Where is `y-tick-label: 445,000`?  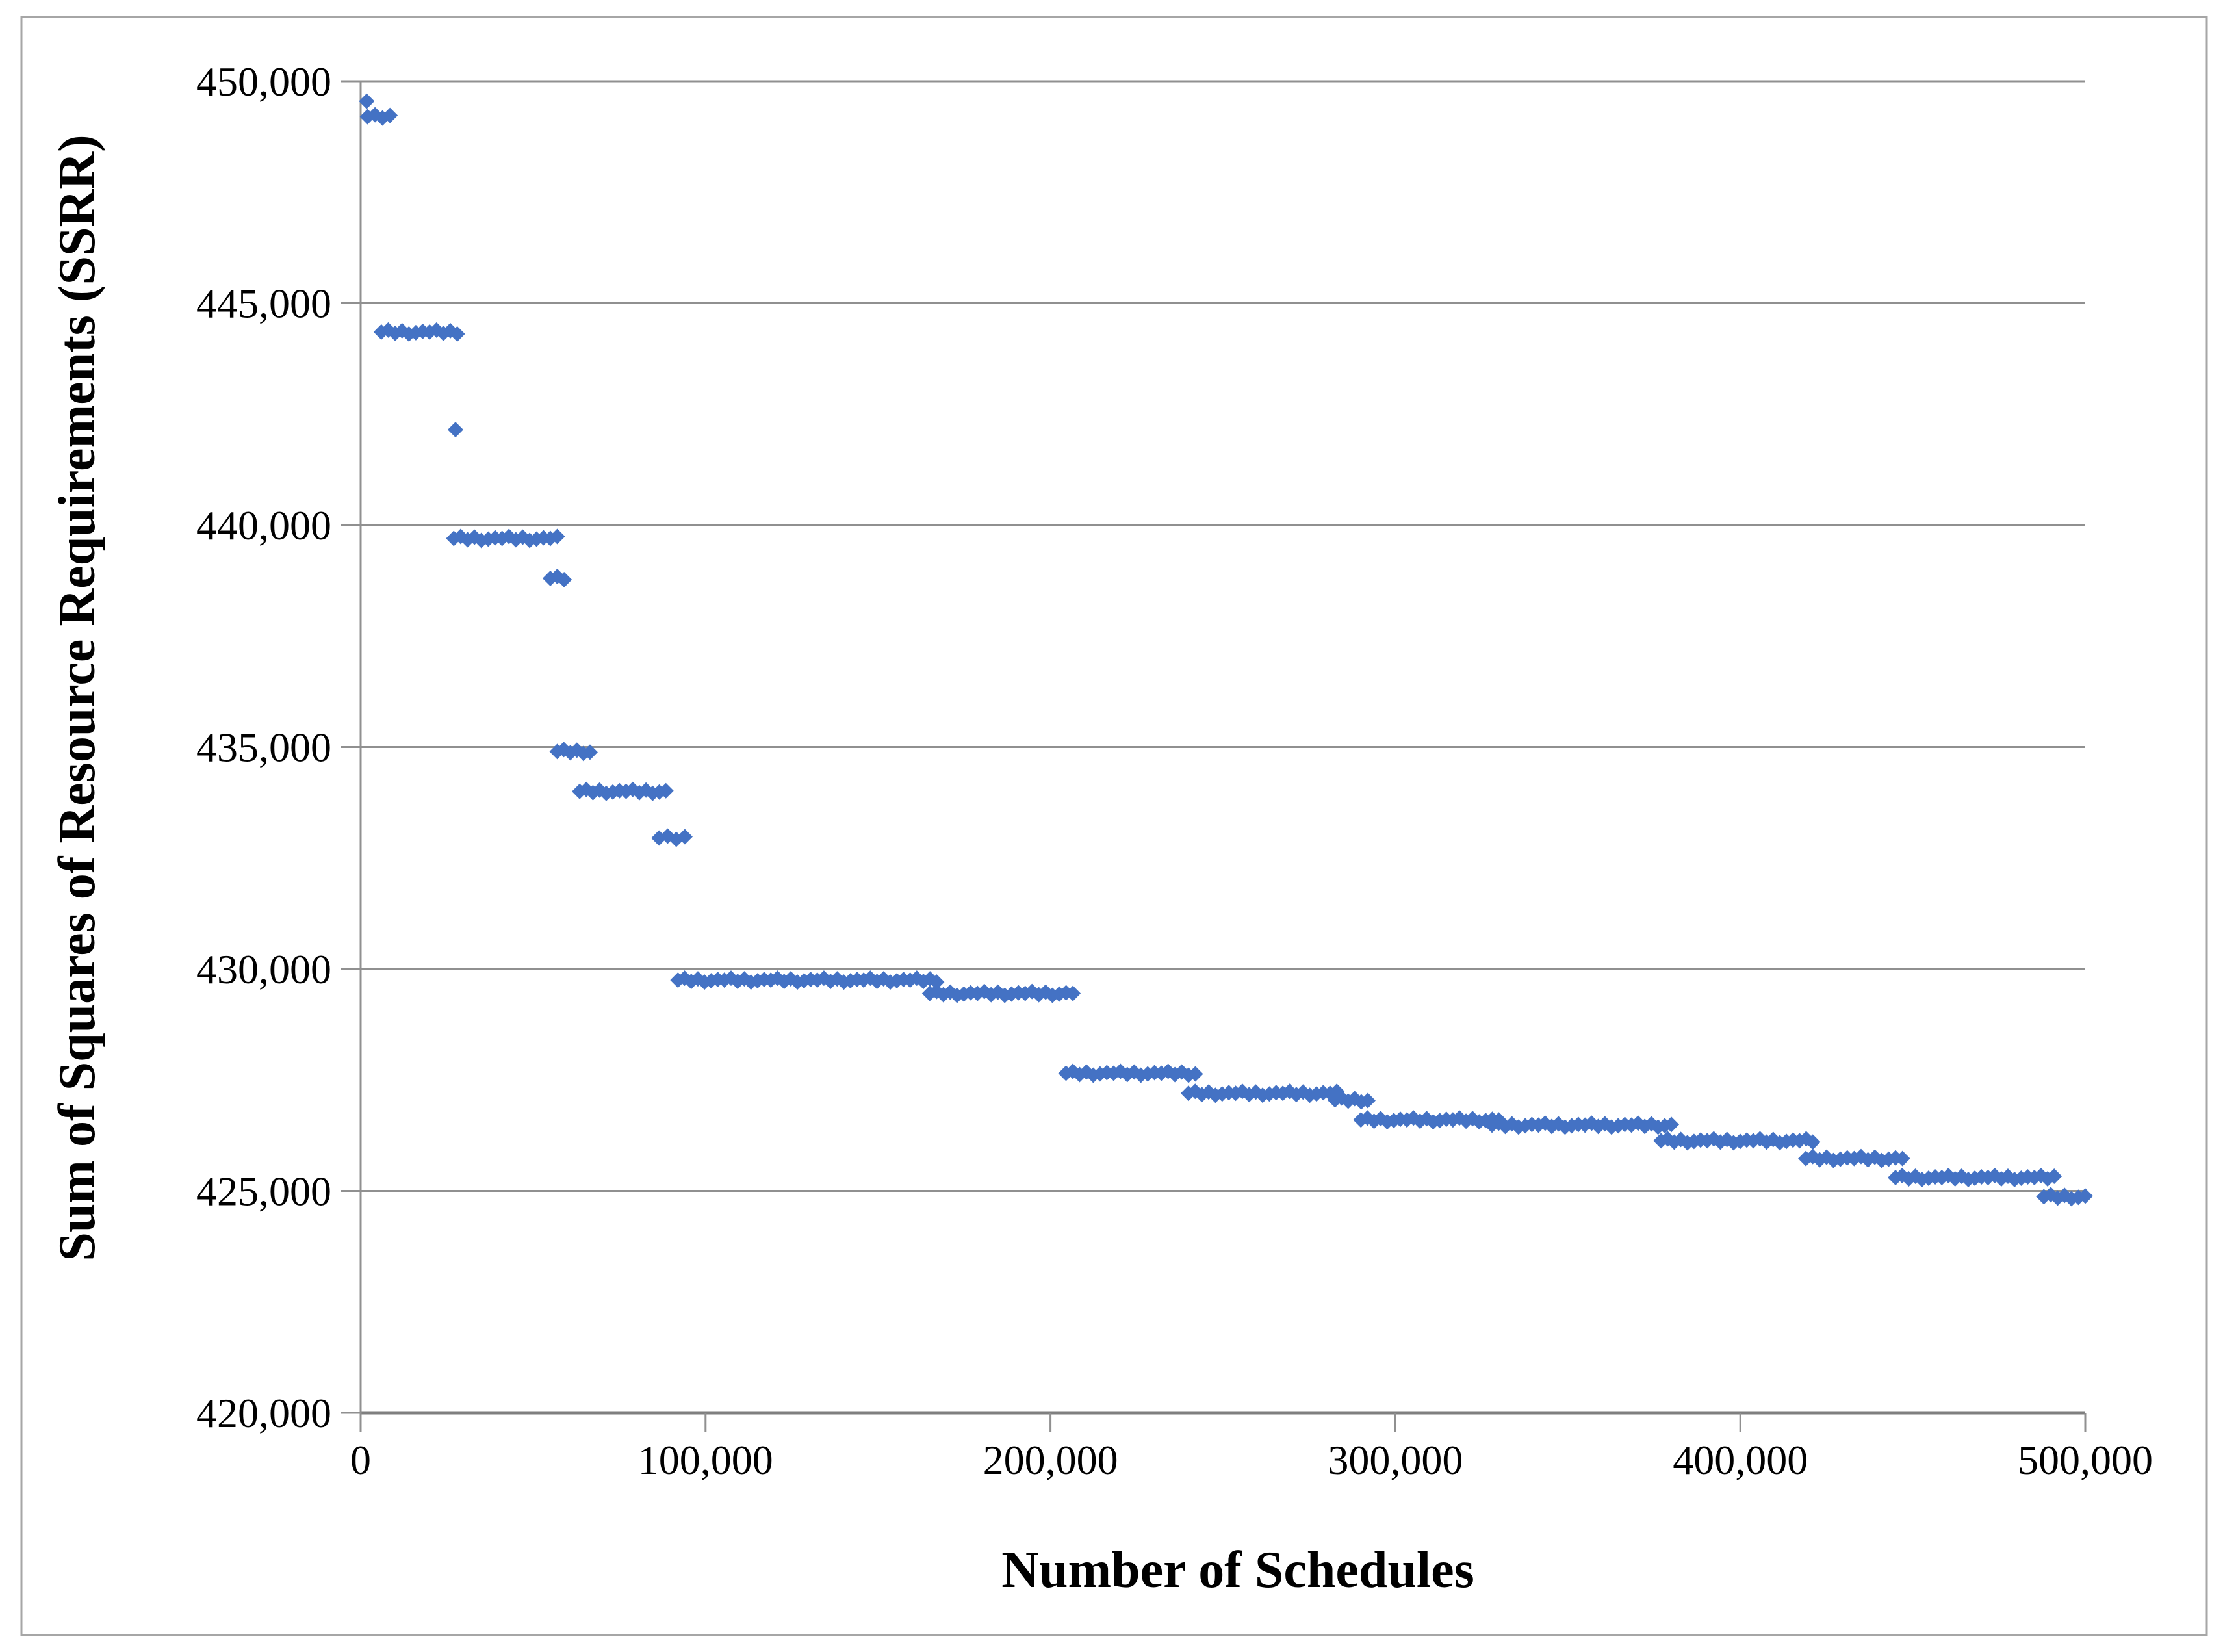 y-tick-label: 445,000 is located at coordinates (263, 304).